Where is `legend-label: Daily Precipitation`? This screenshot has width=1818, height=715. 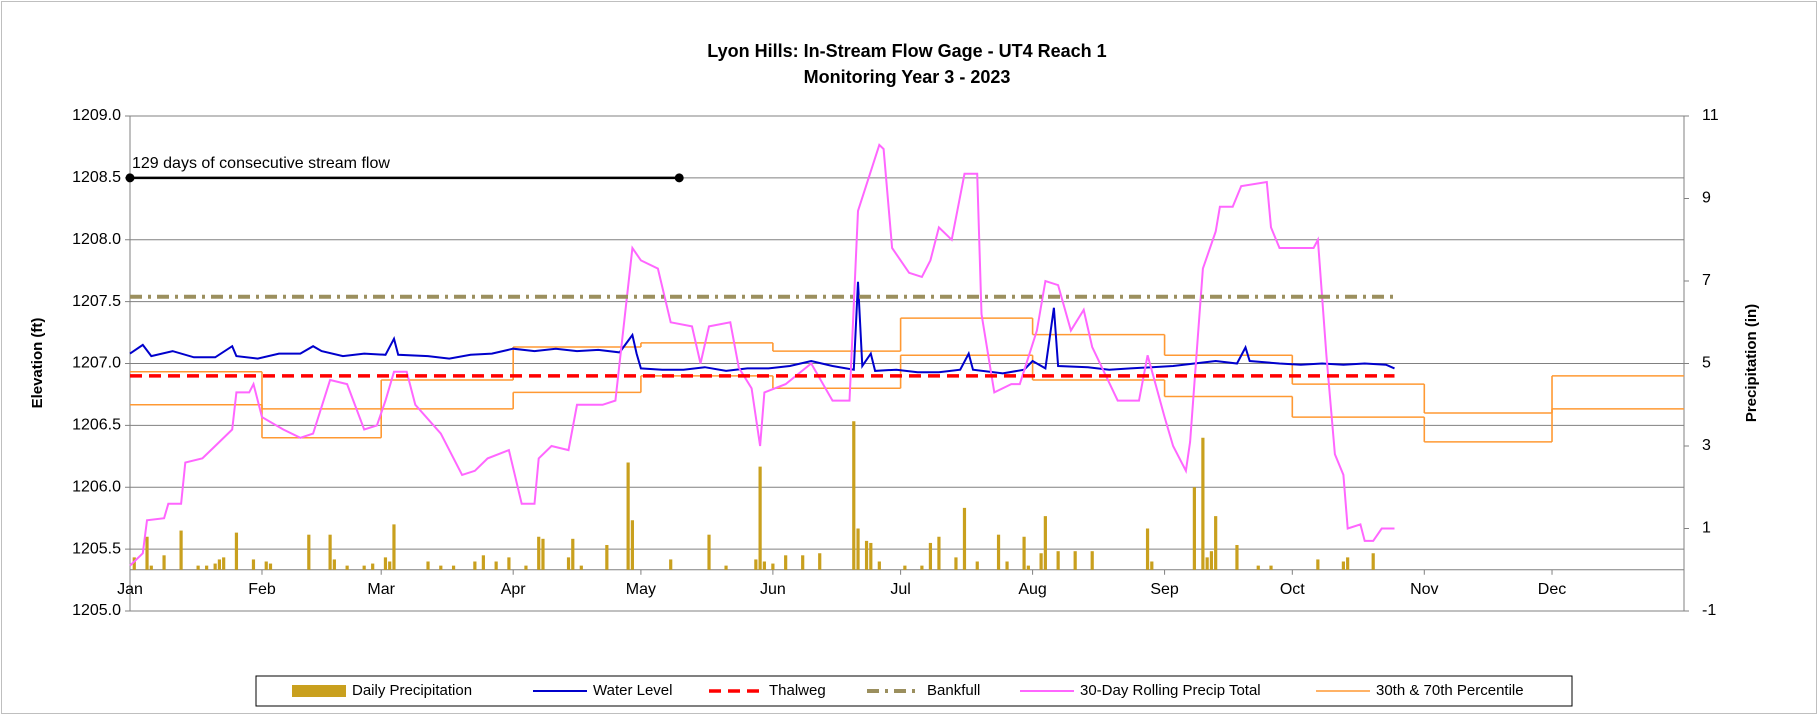
legend-label: Daily Precipitation is located at coordinates (412, 690).